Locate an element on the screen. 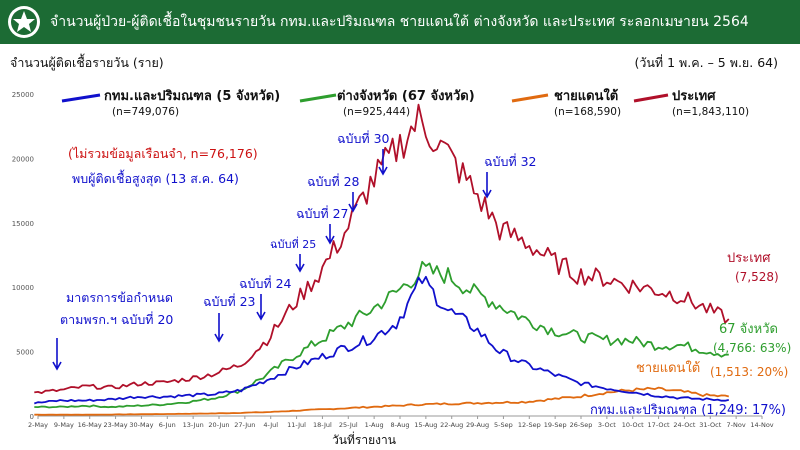  arrow-ed23 is located at coordinates (219, 328).